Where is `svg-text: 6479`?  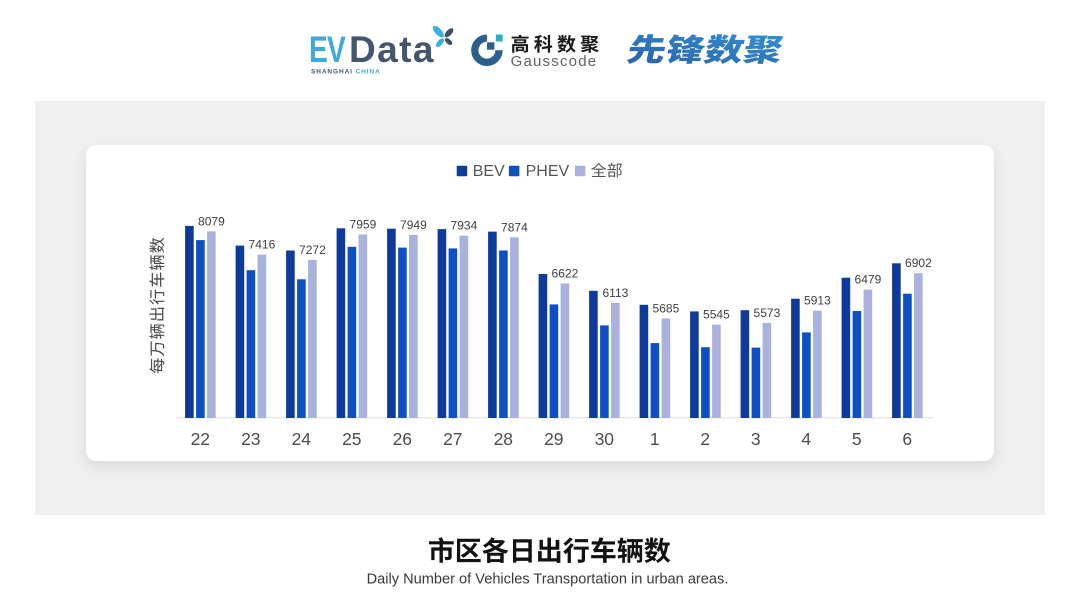 svg-text: 6479 is located at coordinates (868, 280).